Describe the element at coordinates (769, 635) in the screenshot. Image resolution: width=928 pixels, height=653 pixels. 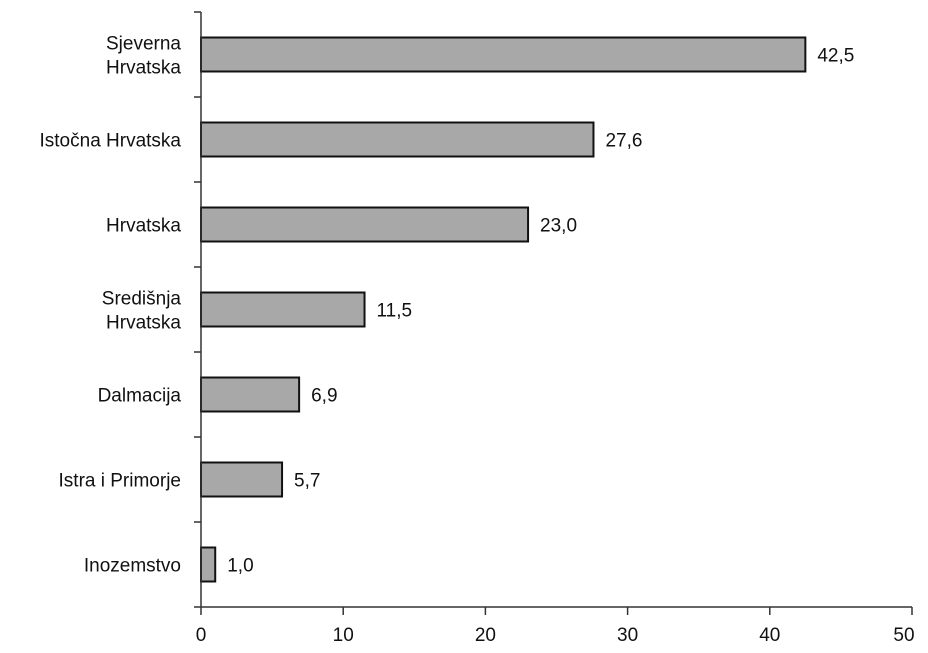
I see `x-tick-label: 40` at that location.